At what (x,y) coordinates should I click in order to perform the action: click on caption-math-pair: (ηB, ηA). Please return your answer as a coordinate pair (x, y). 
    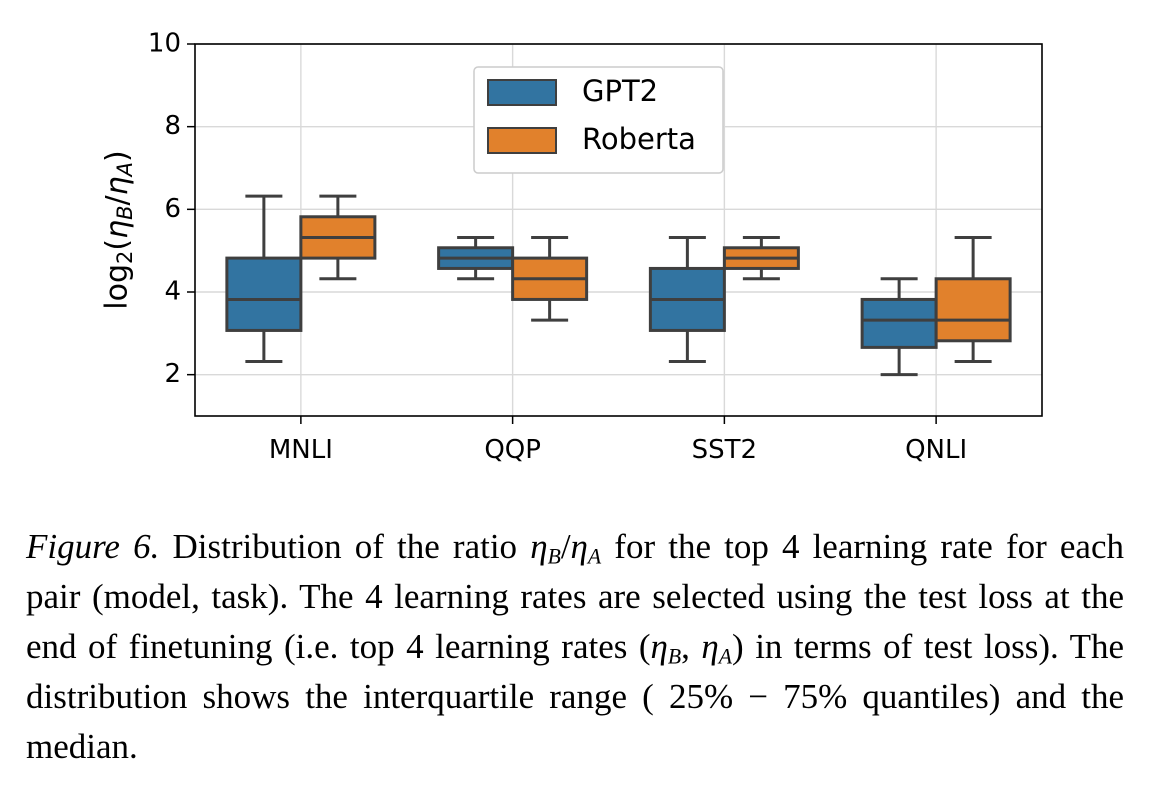
    Looking at the image, I should click on (691, 648).